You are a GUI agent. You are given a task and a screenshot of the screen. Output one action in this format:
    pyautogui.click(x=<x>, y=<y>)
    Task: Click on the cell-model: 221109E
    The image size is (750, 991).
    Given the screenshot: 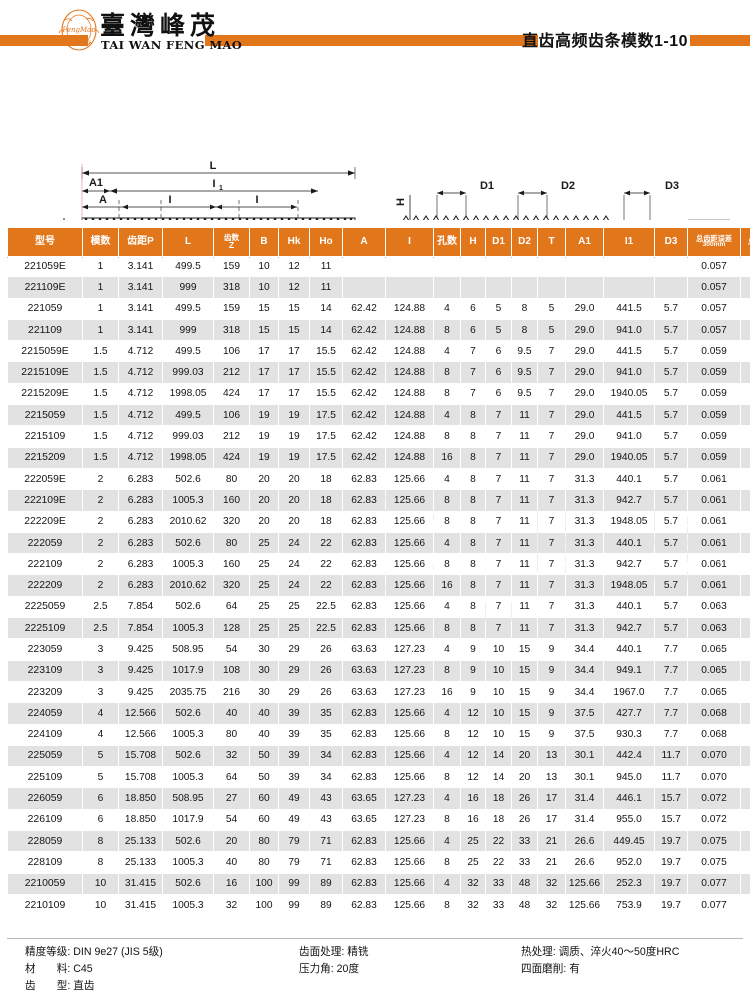 What is the action you would take?
    pyautogui.click(x=45, y=288)
    